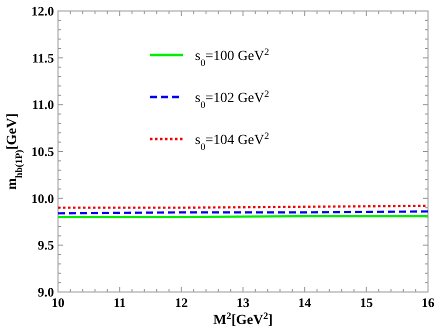 The height and width of the screenshot is (327, 436). I want to click on x-axis-title: M$^{2}$[GeV$^{2}$], so click(243, 318).